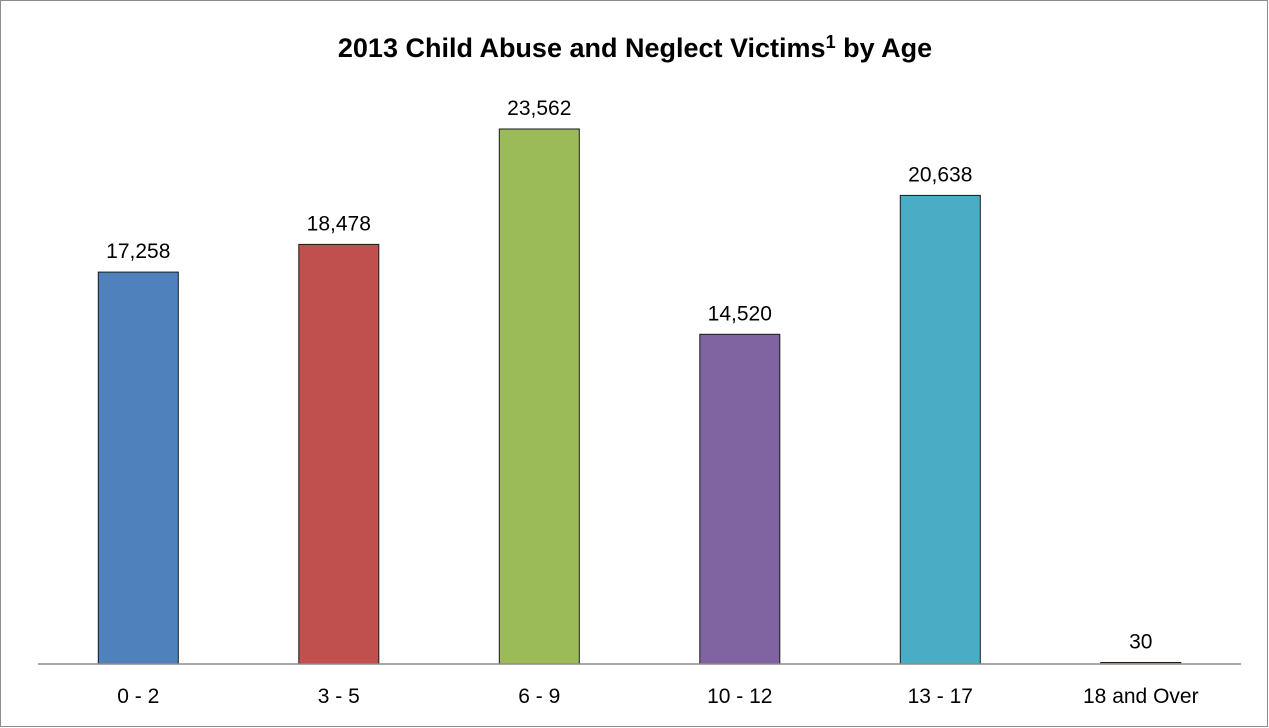 The height and width of the screenshot is (728, 1269). What do you see at coordinates (1140, 642) in the screenshot?
I see `data-label-6: 30` at bounding box center [1140, 642].